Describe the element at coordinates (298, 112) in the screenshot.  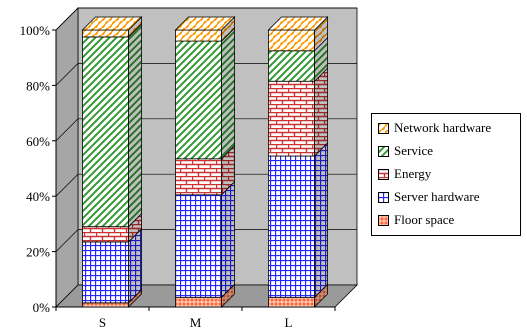
I see `bar-segment-energy-L` at that location.